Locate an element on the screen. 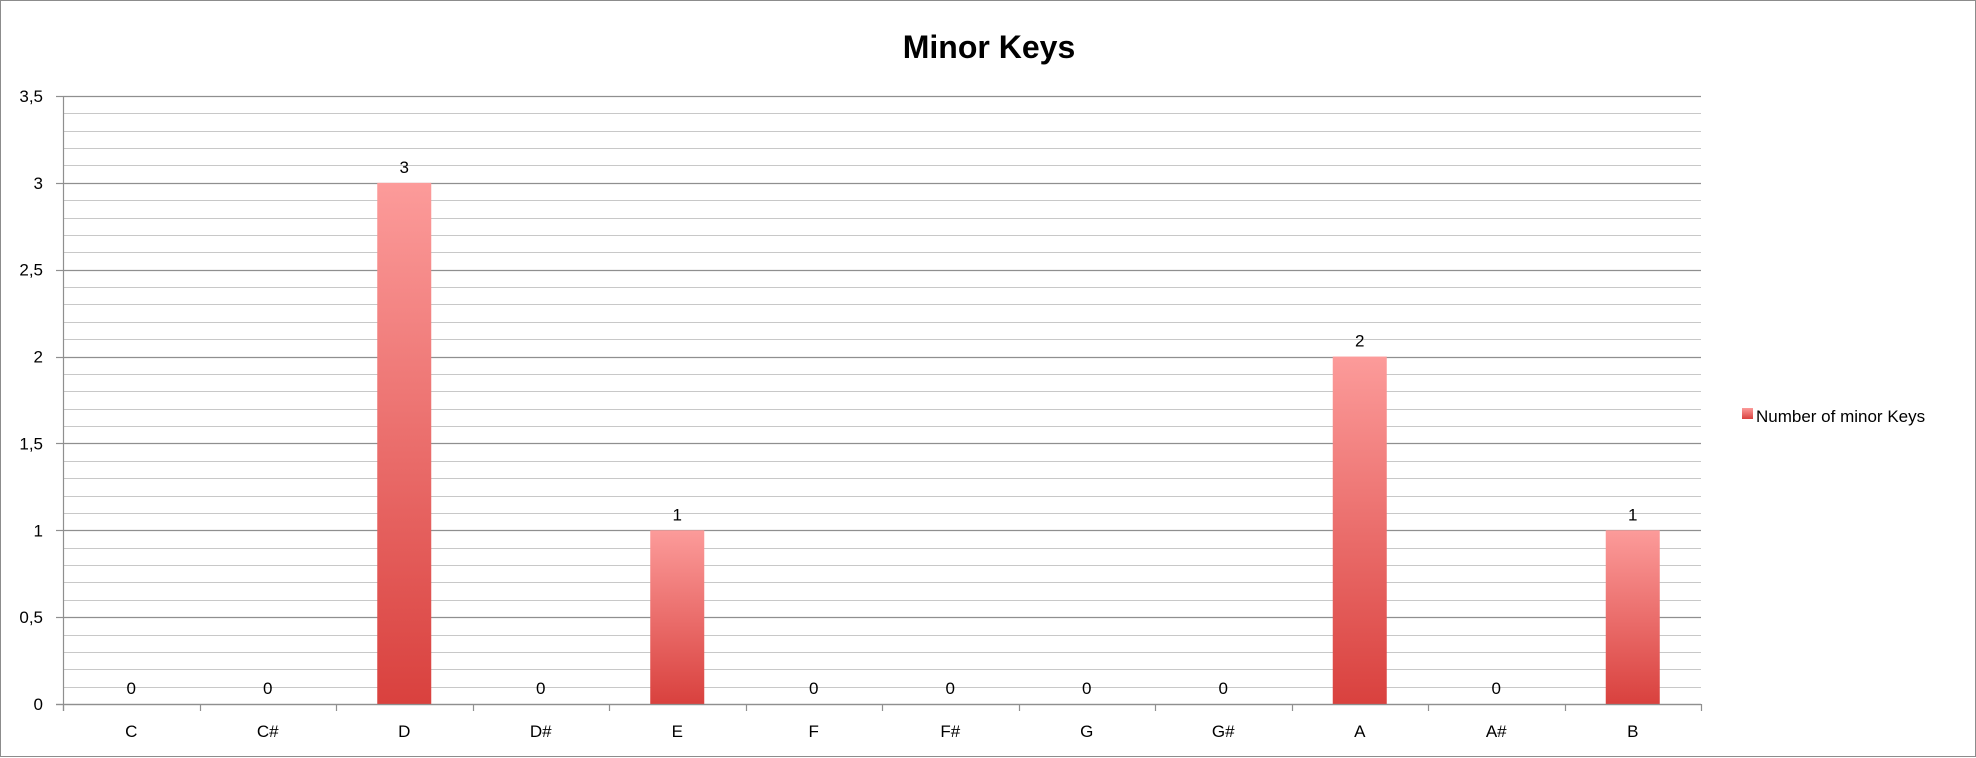  x-tick-label: G# is located at coordinates (1223, 731).